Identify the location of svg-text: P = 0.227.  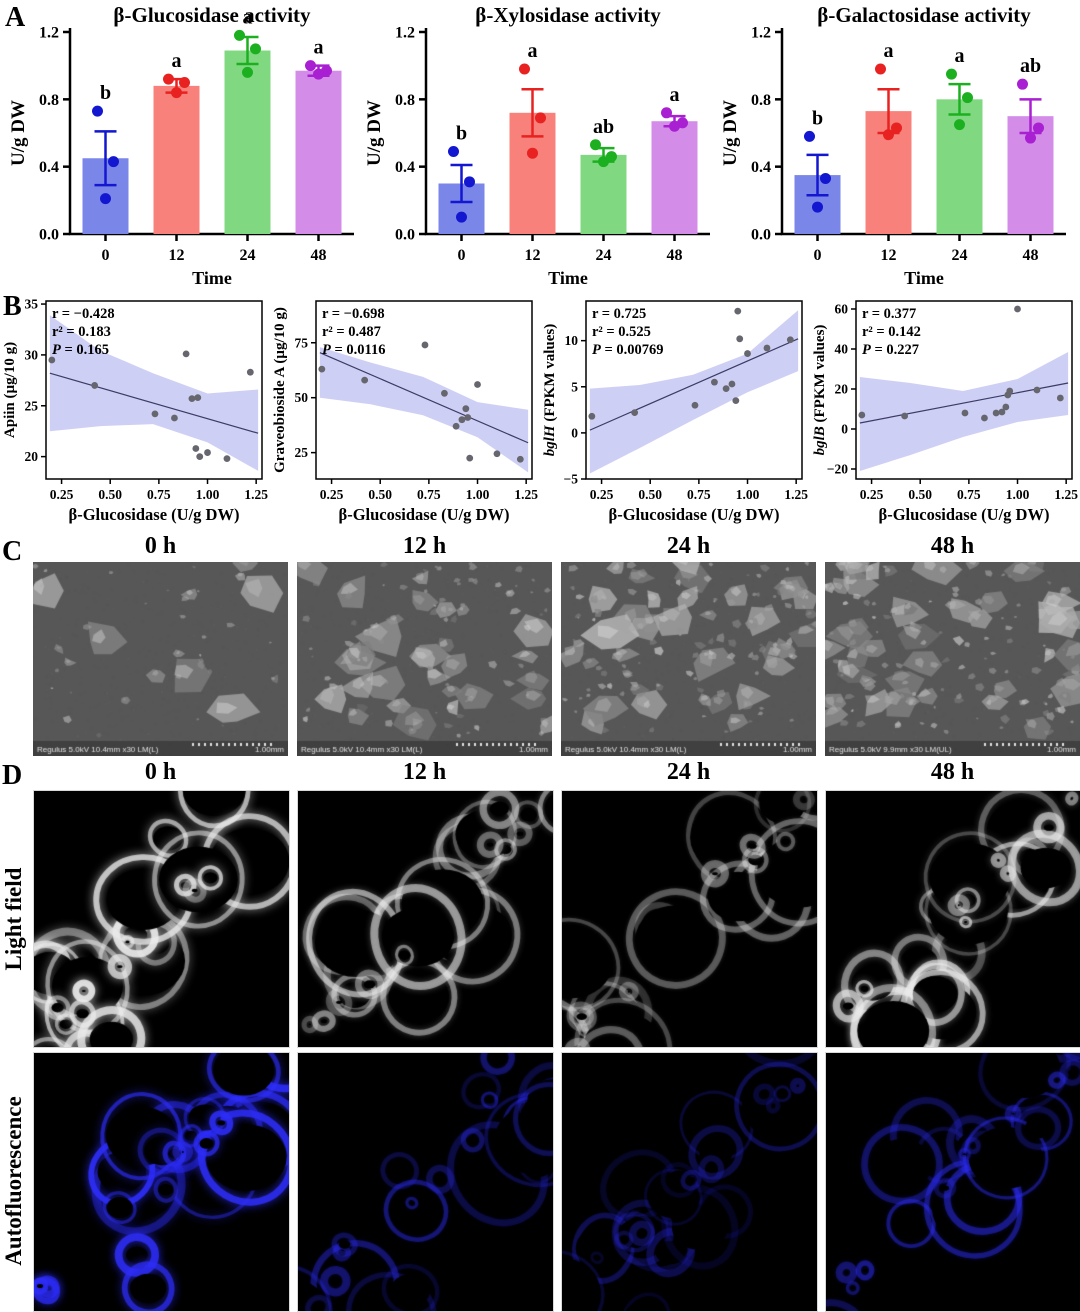
(890, 350).